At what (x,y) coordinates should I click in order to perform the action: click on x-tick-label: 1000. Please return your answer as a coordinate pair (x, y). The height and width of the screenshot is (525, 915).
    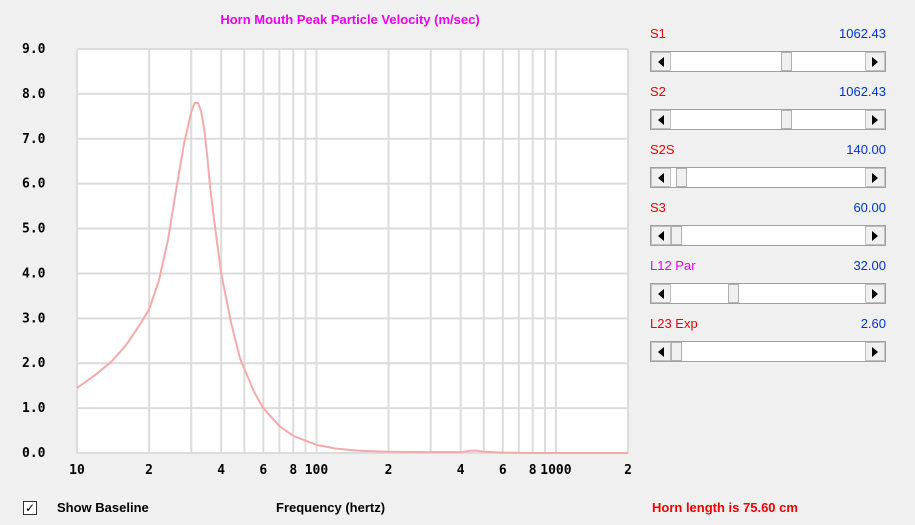
    Looking at the image, I should click on (555, 470).